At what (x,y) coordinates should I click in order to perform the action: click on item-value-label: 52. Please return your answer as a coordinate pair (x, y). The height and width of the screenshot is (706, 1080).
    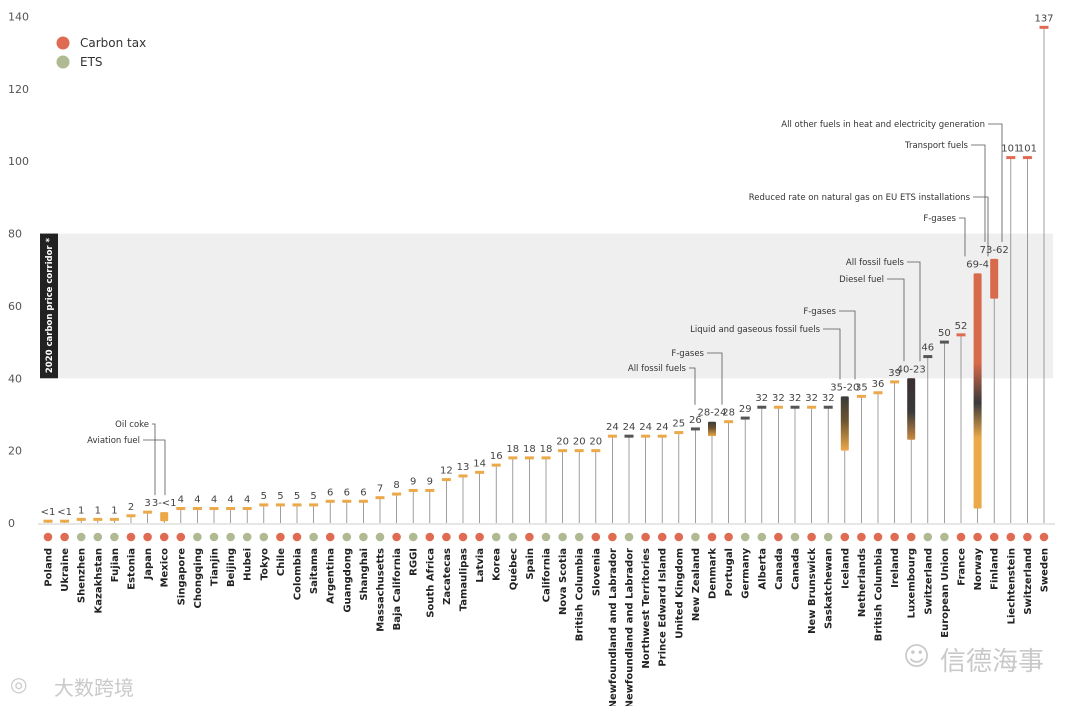
    Looking at the image, I should click on (961, 326).